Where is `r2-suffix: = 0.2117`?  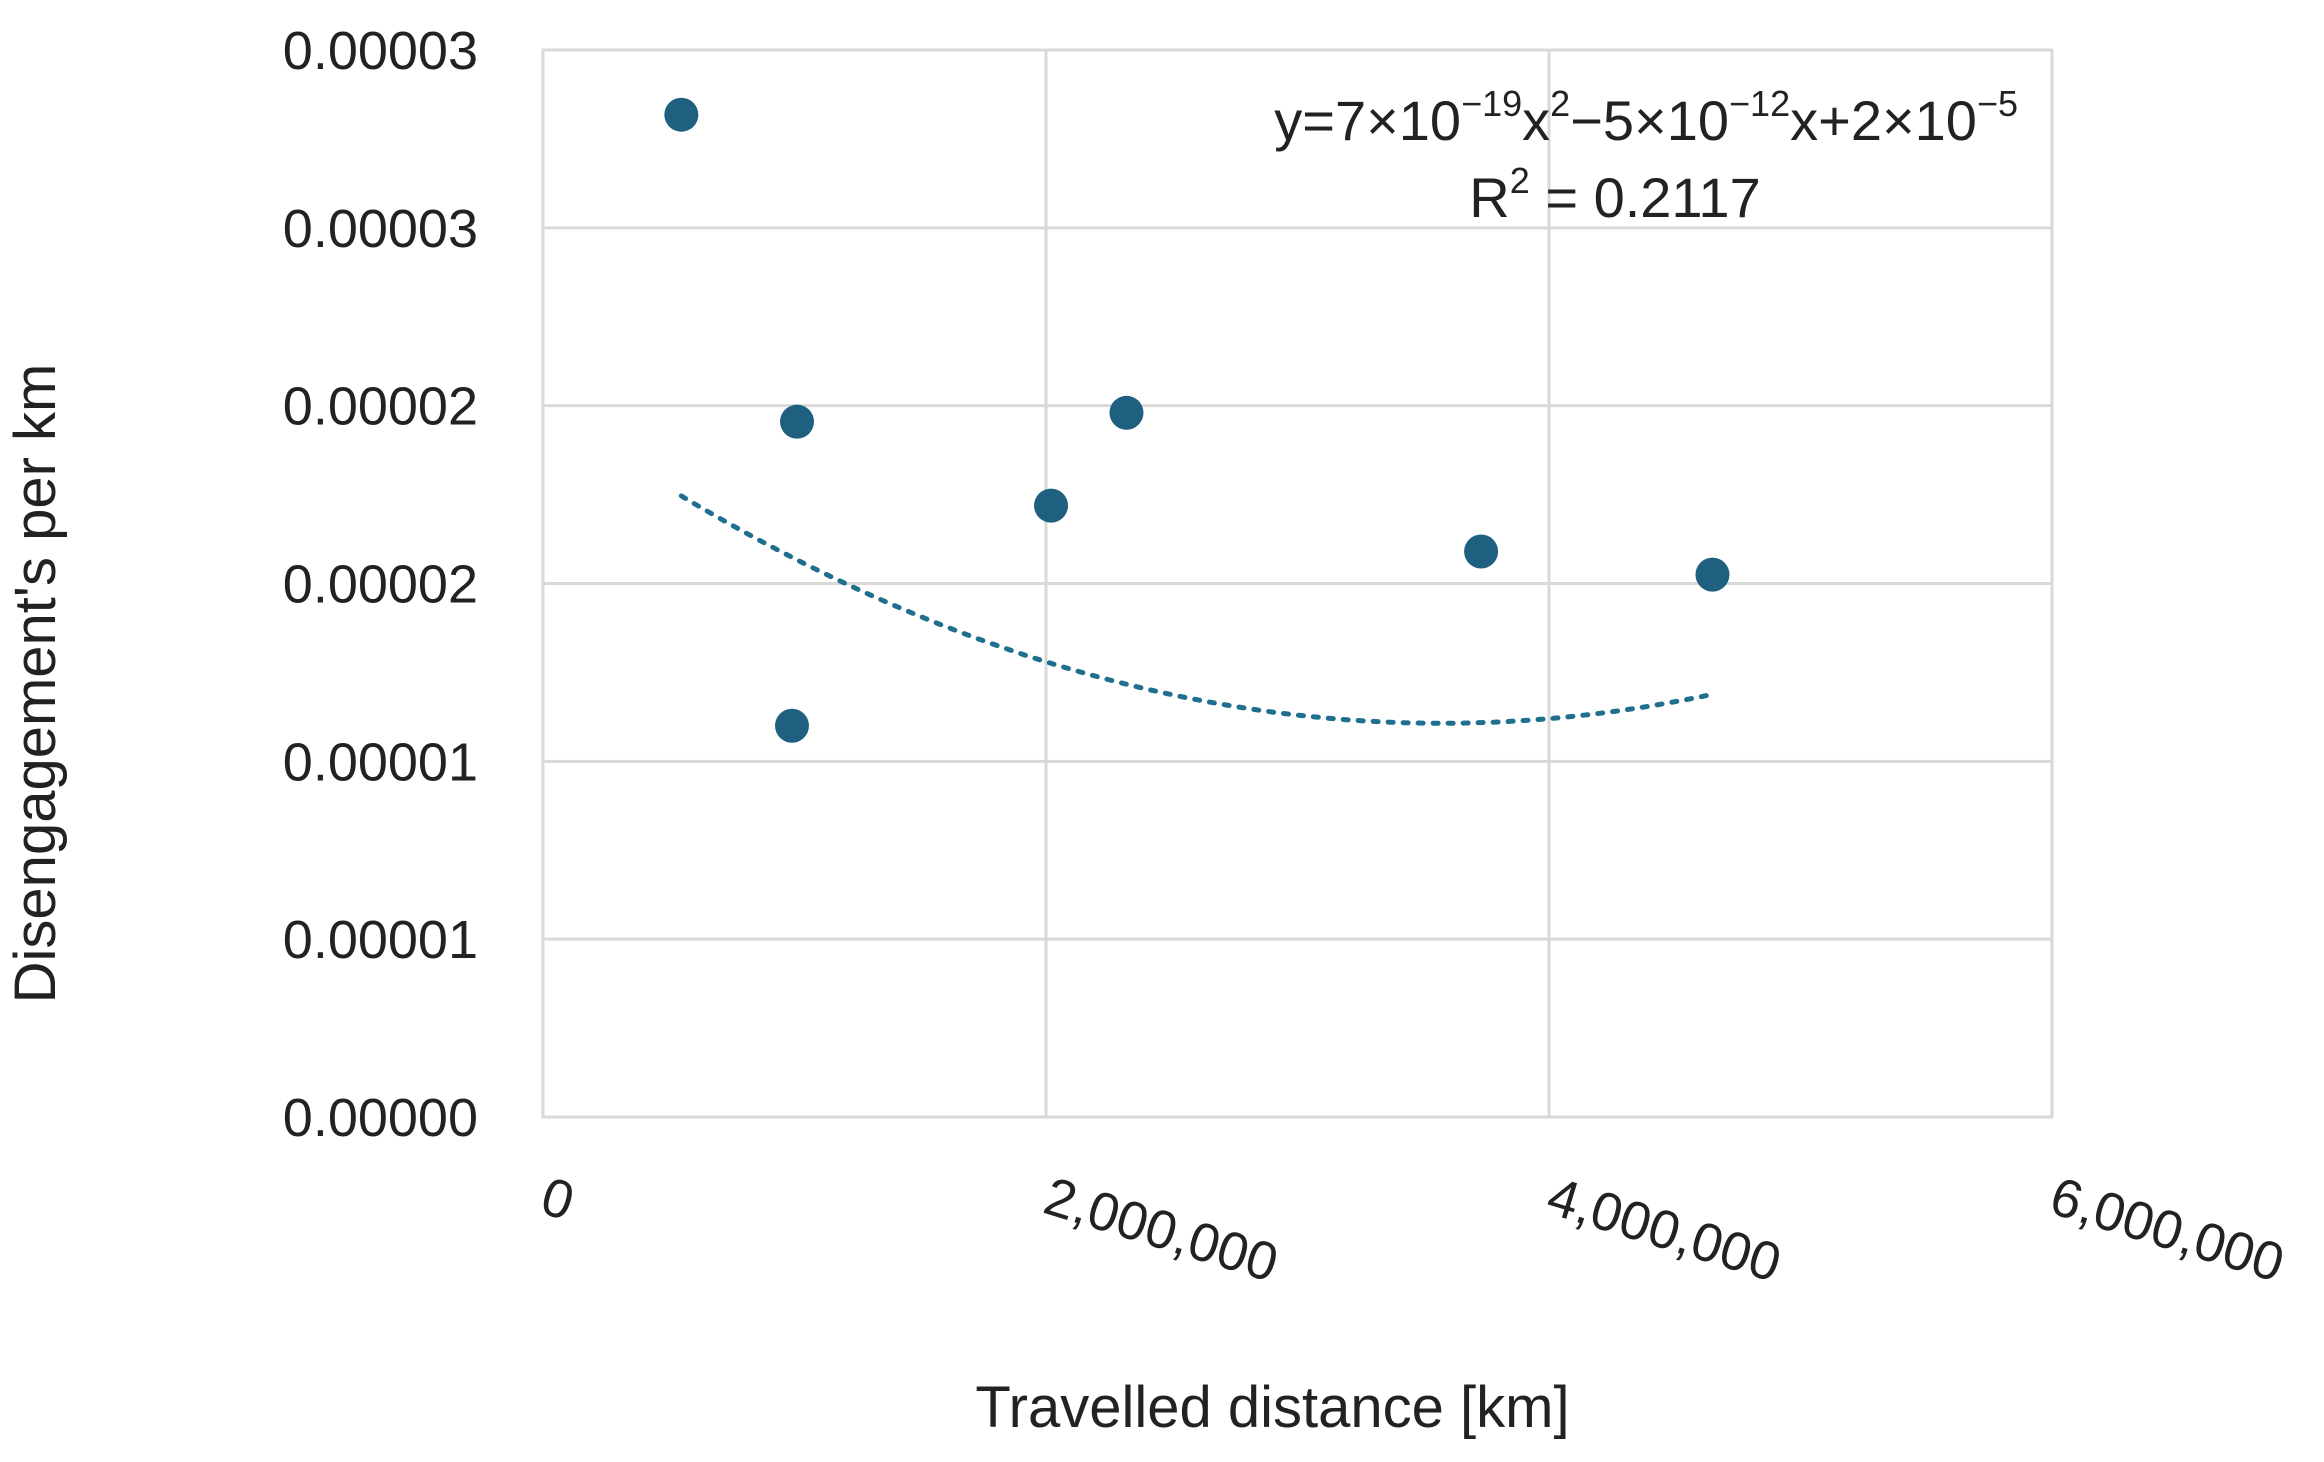
r2-suffix: = 0.2117 is located at coordinates (1645, 197).